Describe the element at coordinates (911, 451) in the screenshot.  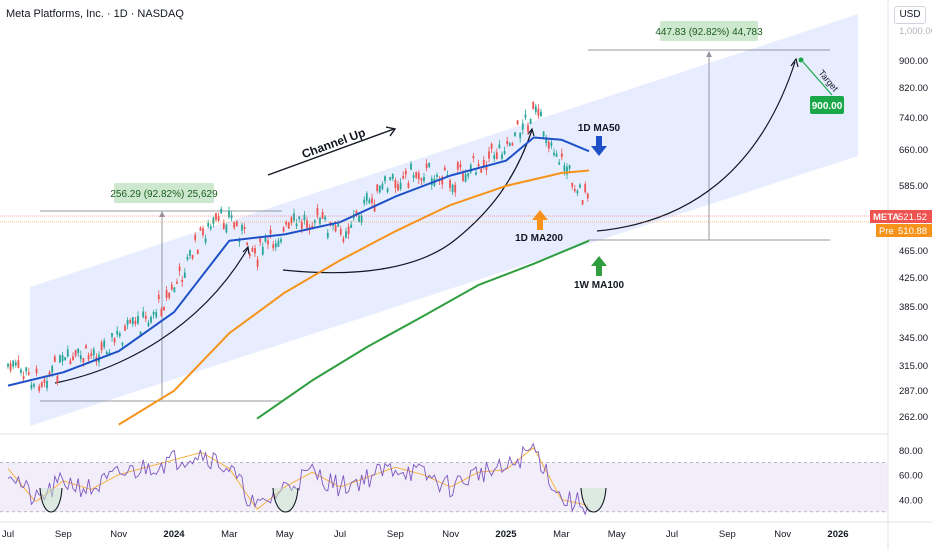
I see `rsi-tick-label: 80.00` at that location.